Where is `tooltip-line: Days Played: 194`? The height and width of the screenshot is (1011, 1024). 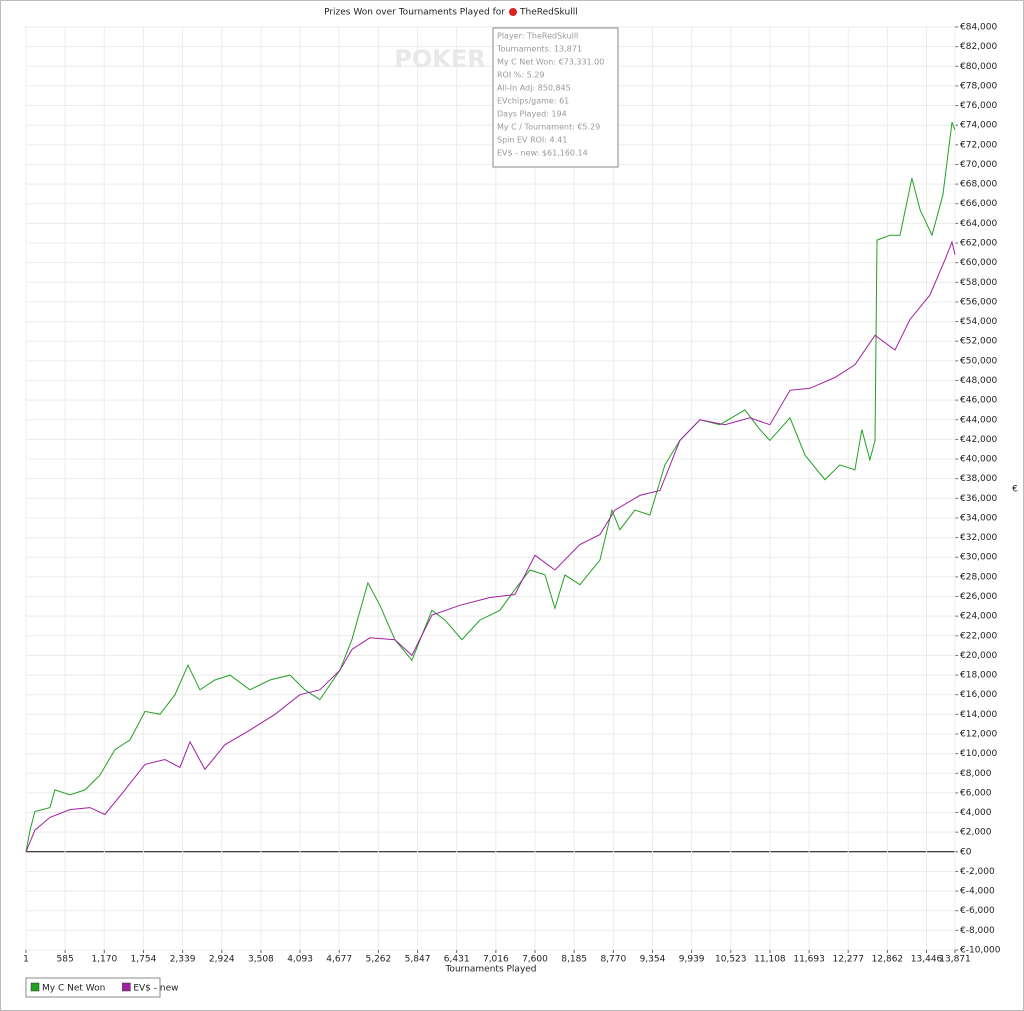
tooltip-line: Days Played: 194 is located at coordinates (532, 114).